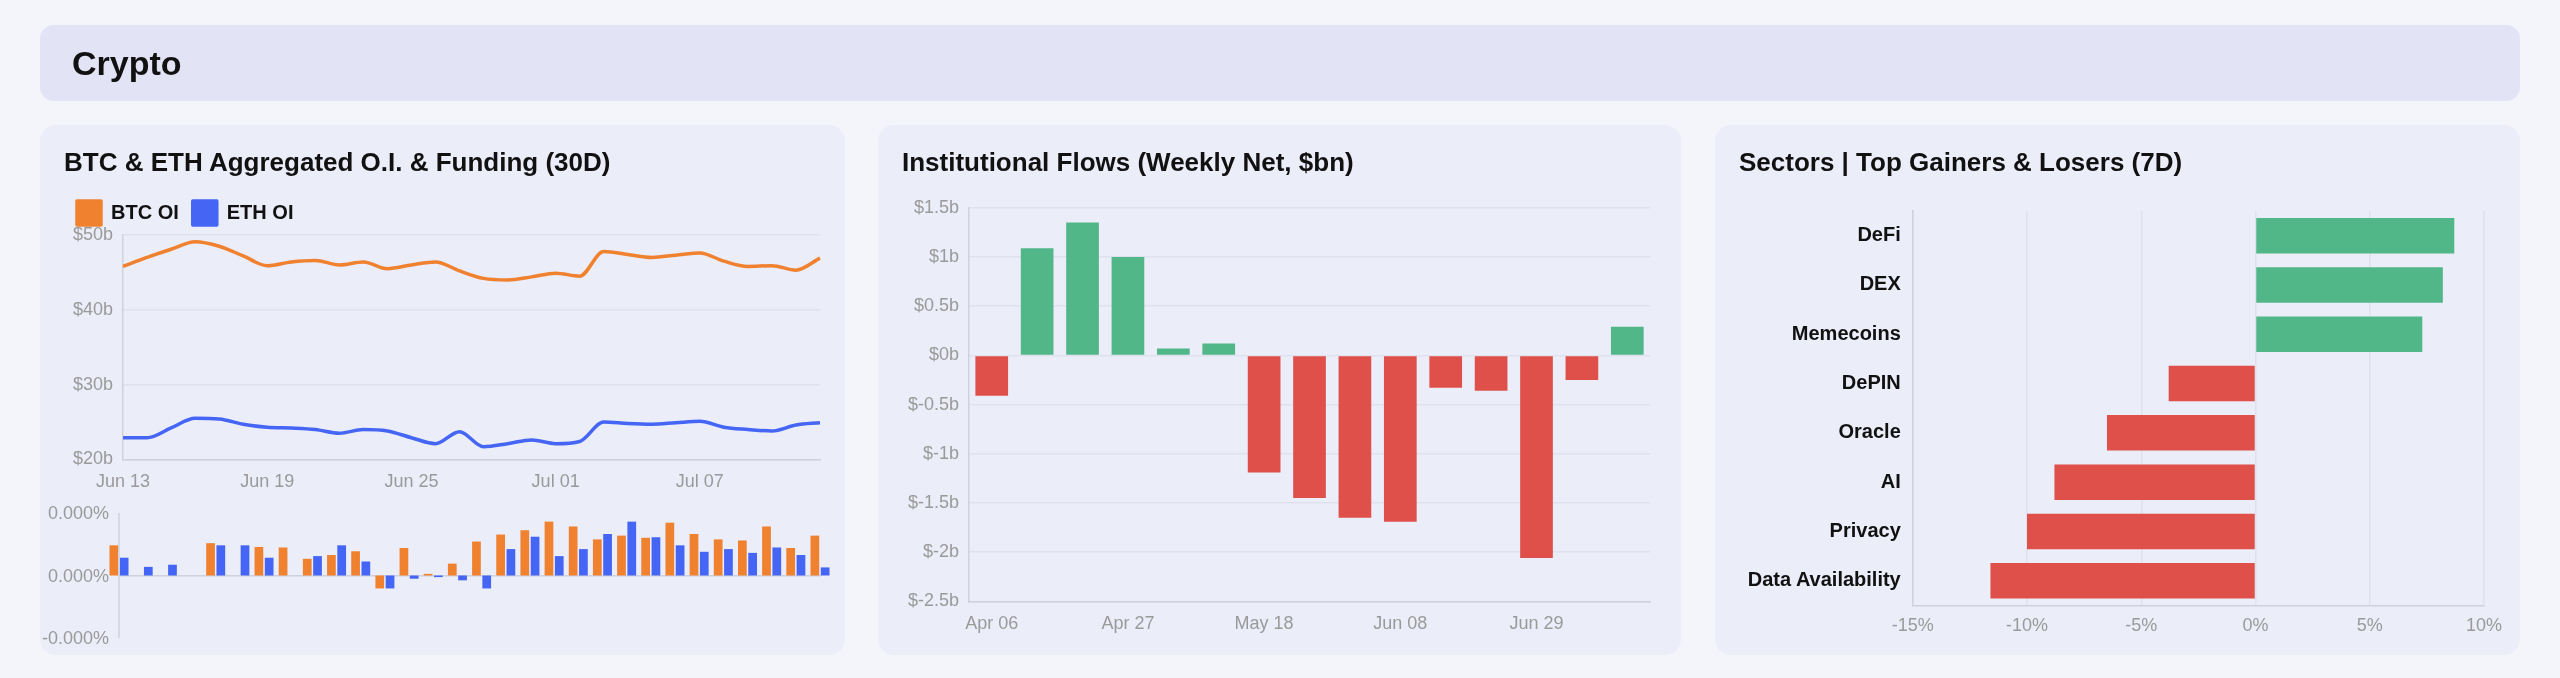  I want to click on y-tick-label: $-2b, so click(941, 551).